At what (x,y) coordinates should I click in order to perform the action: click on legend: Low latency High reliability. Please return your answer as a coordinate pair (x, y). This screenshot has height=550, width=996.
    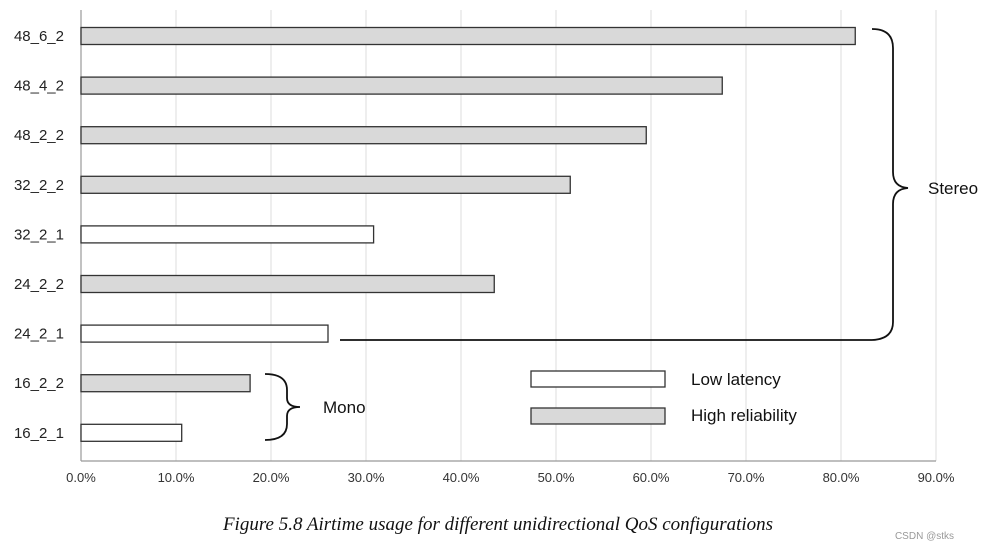
    Looking at the image, I should click on (663, 397).